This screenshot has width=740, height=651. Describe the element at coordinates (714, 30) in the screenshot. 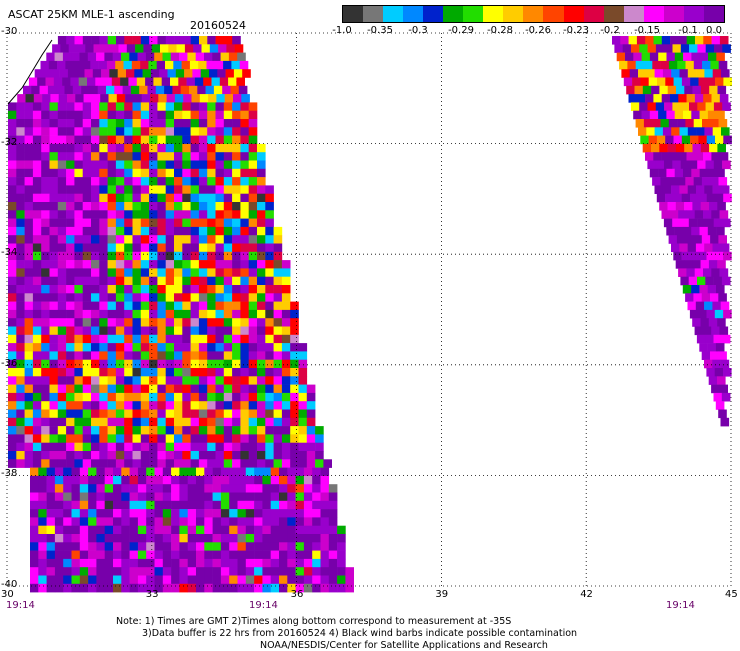

I see `colorbar-label: 0.0` at that location.